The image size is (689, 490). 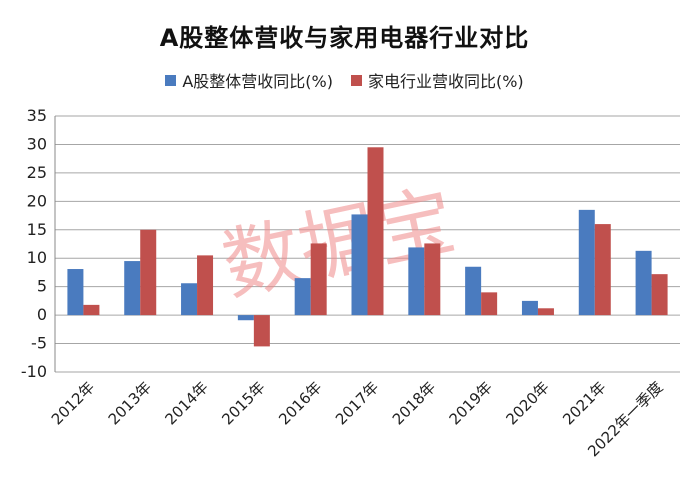 I want to click on y-tick-label: 15, so click(x=37, y=229).